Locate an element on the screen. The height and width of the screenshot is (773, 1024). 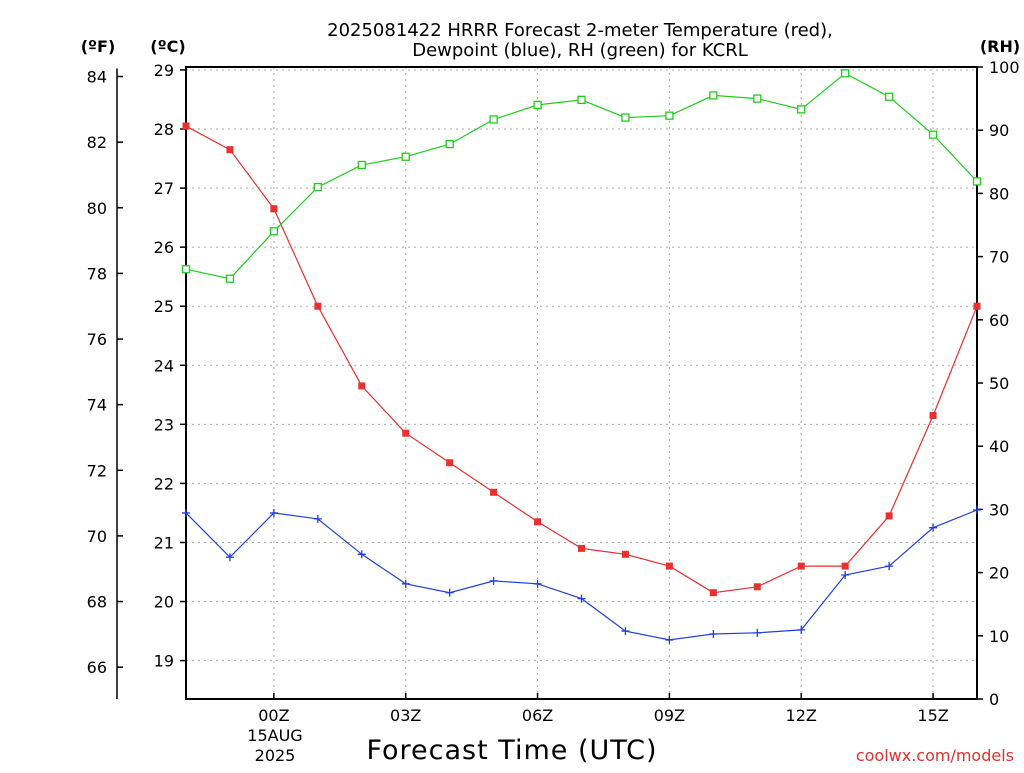
unit-label-rh: (RH) is located at coordinates (1000, 46).